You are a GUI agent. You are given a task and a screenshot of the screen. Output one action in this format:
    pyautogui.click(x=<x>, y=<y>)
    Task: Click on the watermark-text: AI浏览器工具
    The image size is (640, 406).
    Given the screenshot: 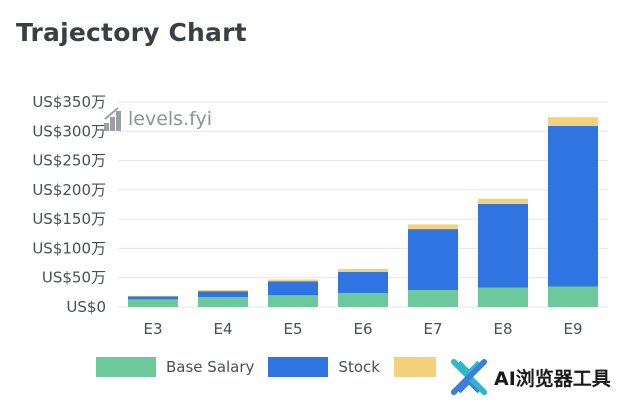 What is the action you would take?
    pyautogui.click(x=552, y=378)
    